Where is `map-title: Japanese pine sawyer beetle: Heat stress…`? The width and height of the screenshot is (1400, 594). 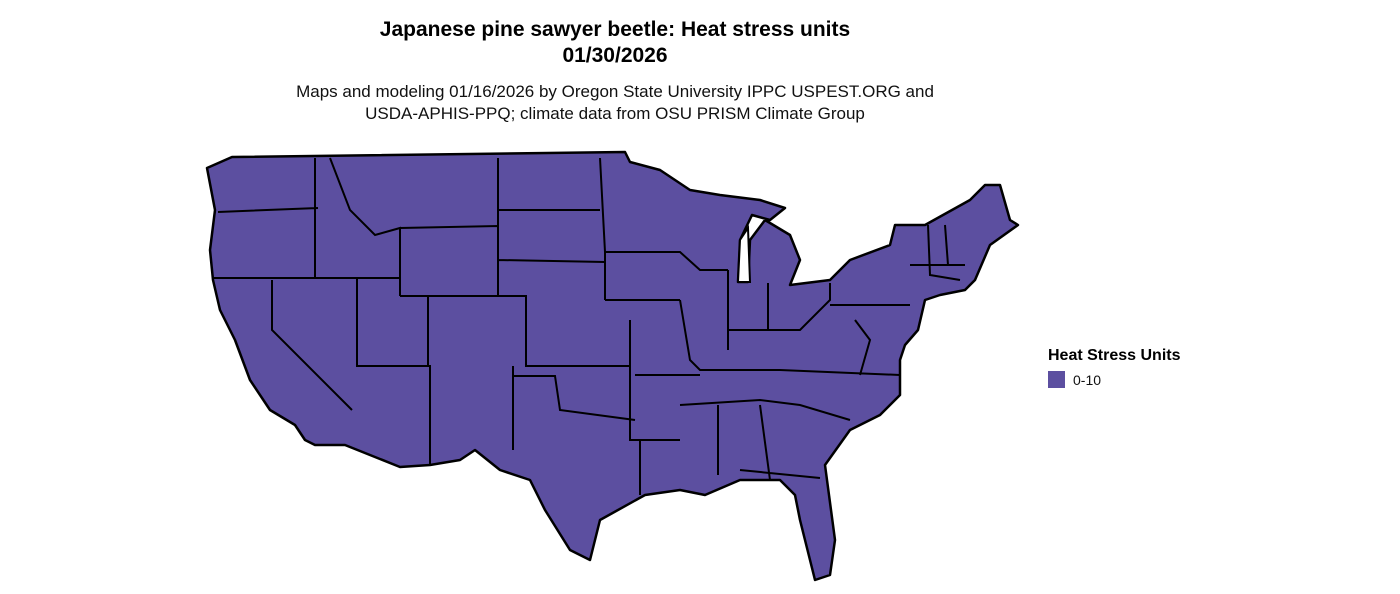 map-title: Japanese pine sawyer beetle: Heat stress… is located at coordinates (615, 29).